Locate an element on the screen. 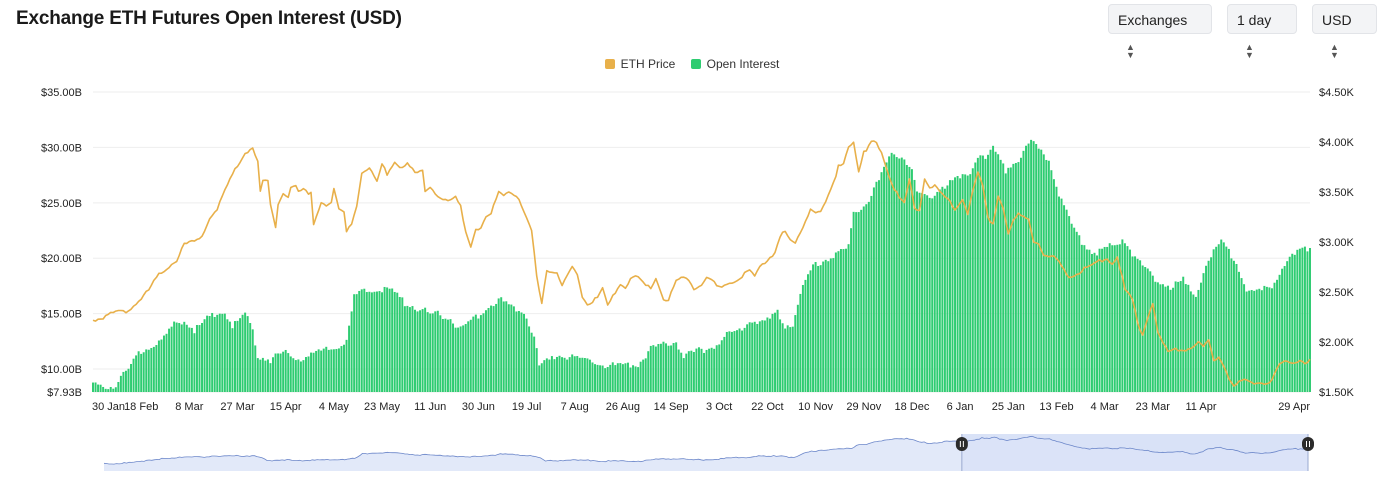  navigator-handle-right is located at coordinates (1308, 444).